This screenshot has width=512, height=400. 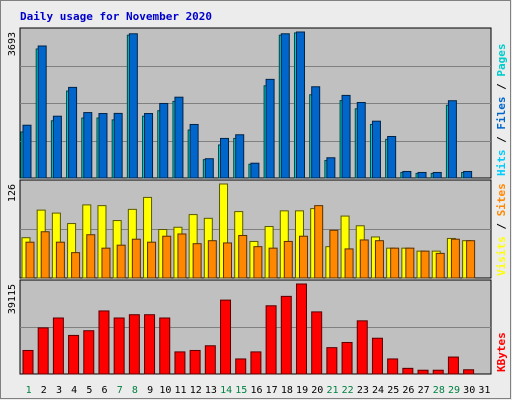 What do you see at coordinates (256, 390) in the screenshot?
I see `day-label: 16` at bounding box center [256, 390].